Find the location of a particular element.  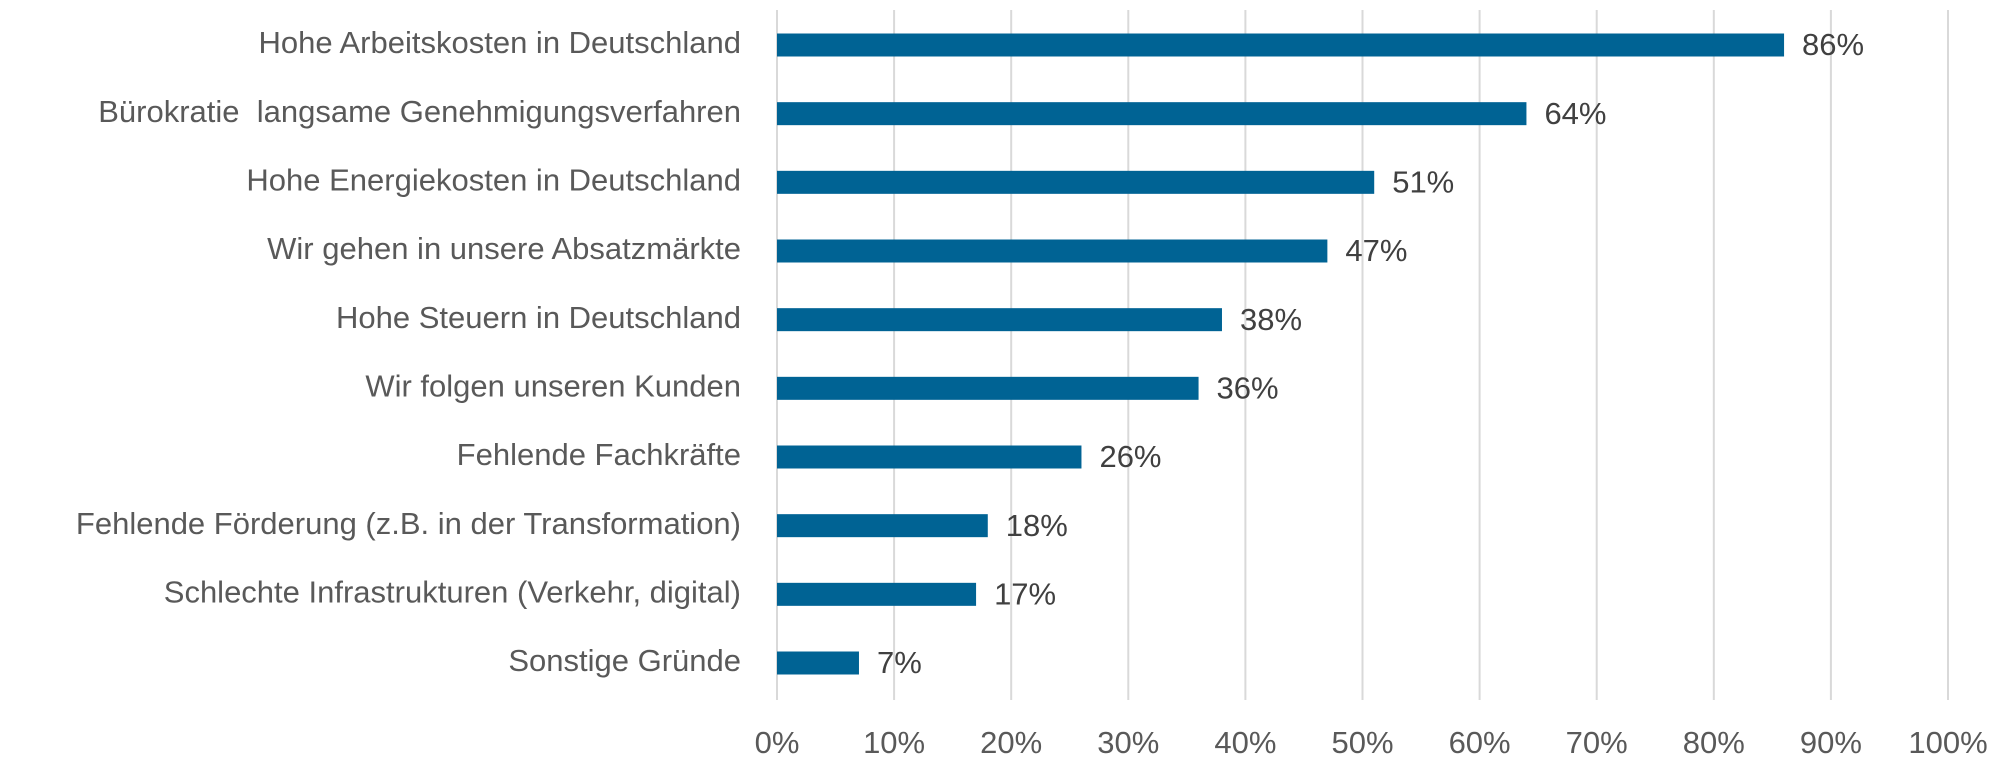

y-tick-label: Hohe Steuern in Deutschland is located at coordinates (538, 317).